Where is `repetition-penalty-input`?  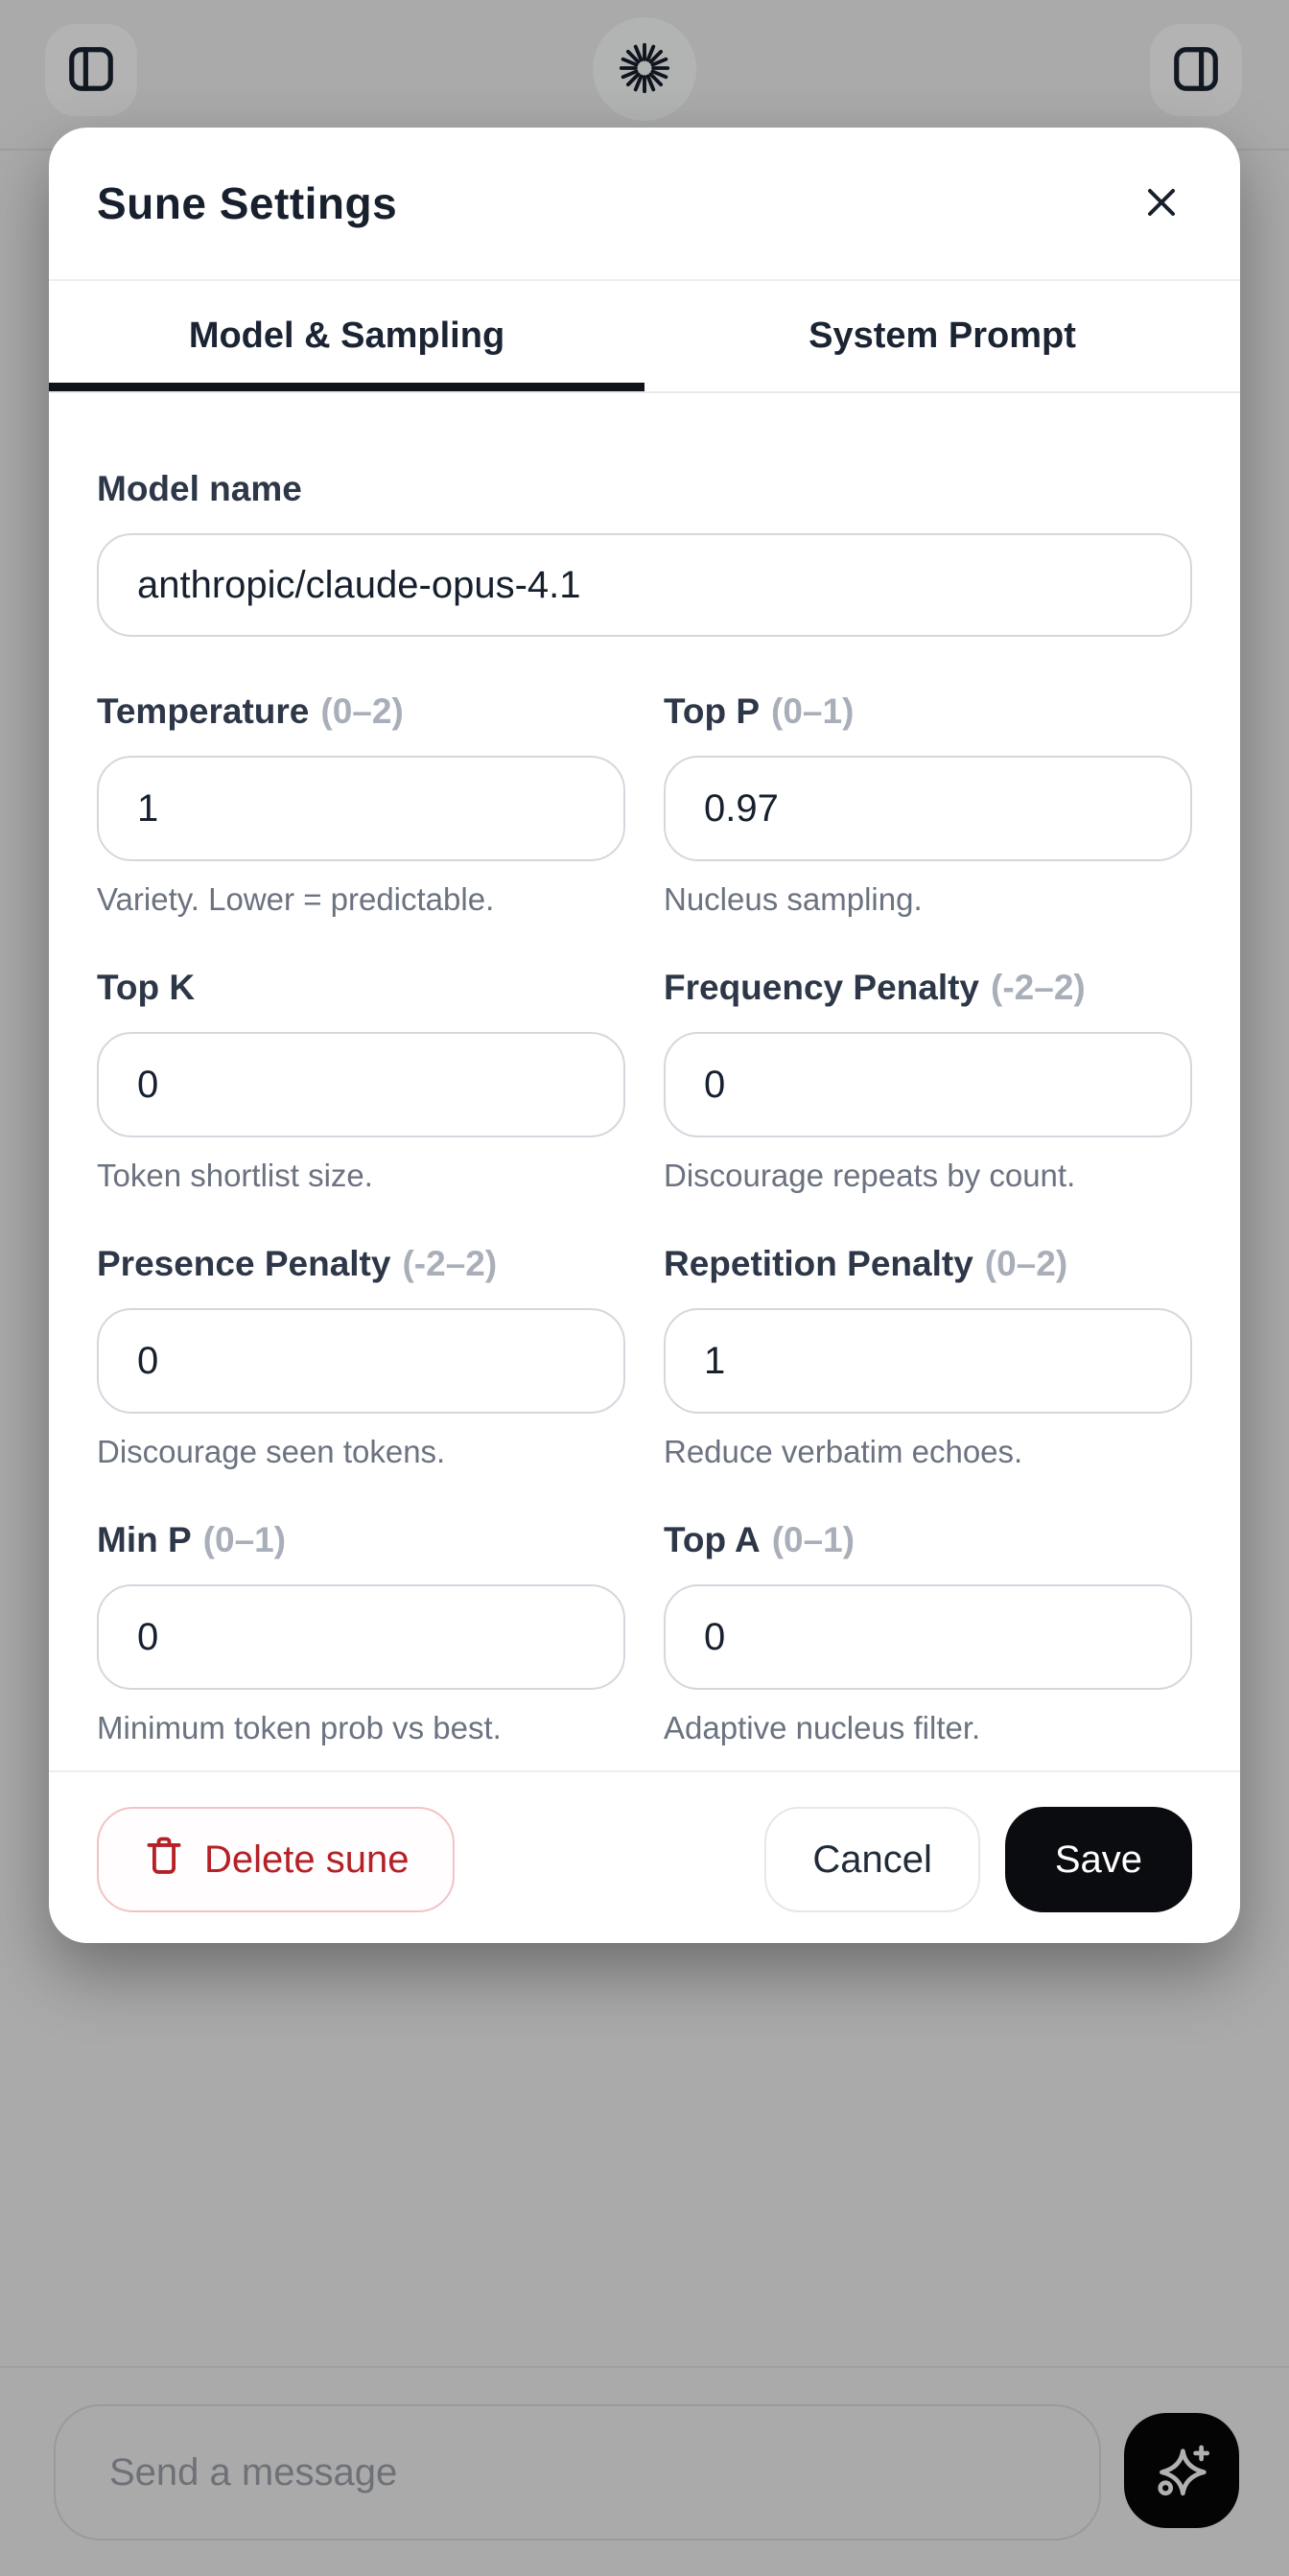 repetition-penalty-input is located at coordinates (928, 1361).